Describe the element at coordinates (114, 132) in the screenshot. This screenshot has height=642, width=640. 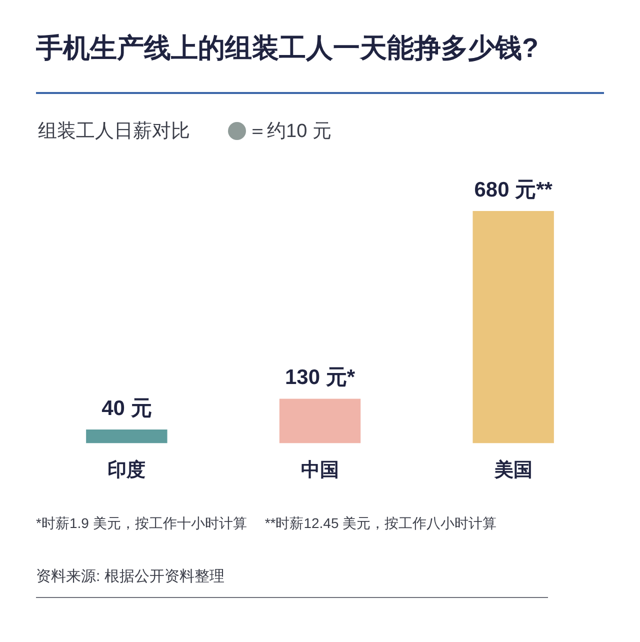
I see `chart-subtitle: 组装工人日薪对比` at that location.